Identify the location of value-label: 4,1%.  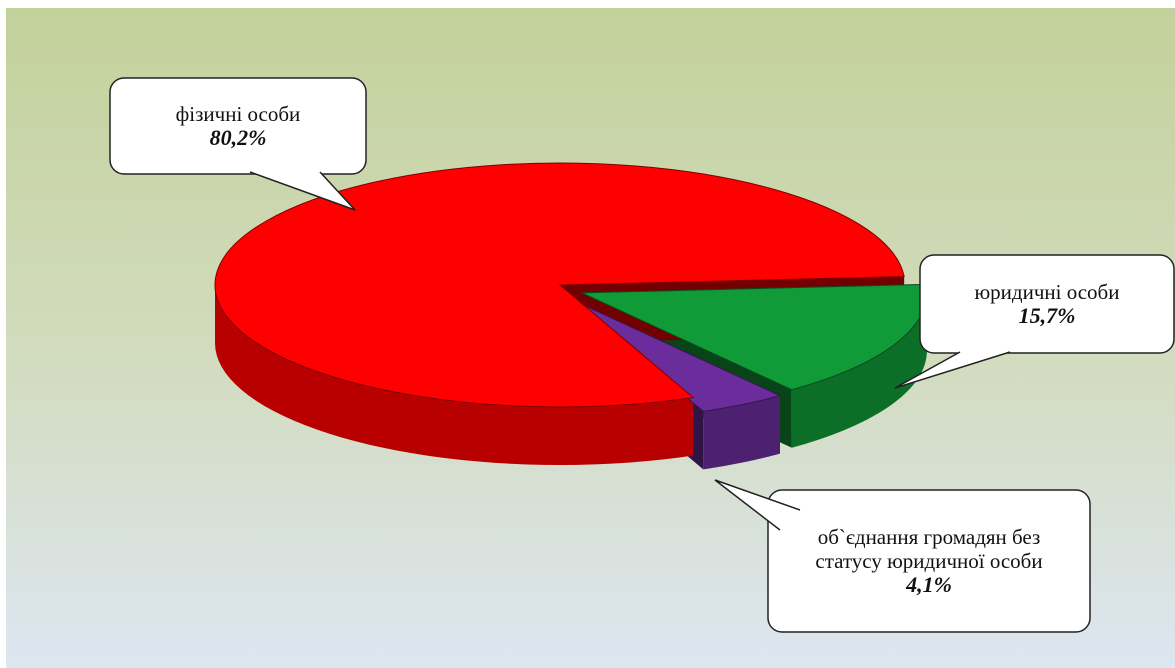
(929, 584).